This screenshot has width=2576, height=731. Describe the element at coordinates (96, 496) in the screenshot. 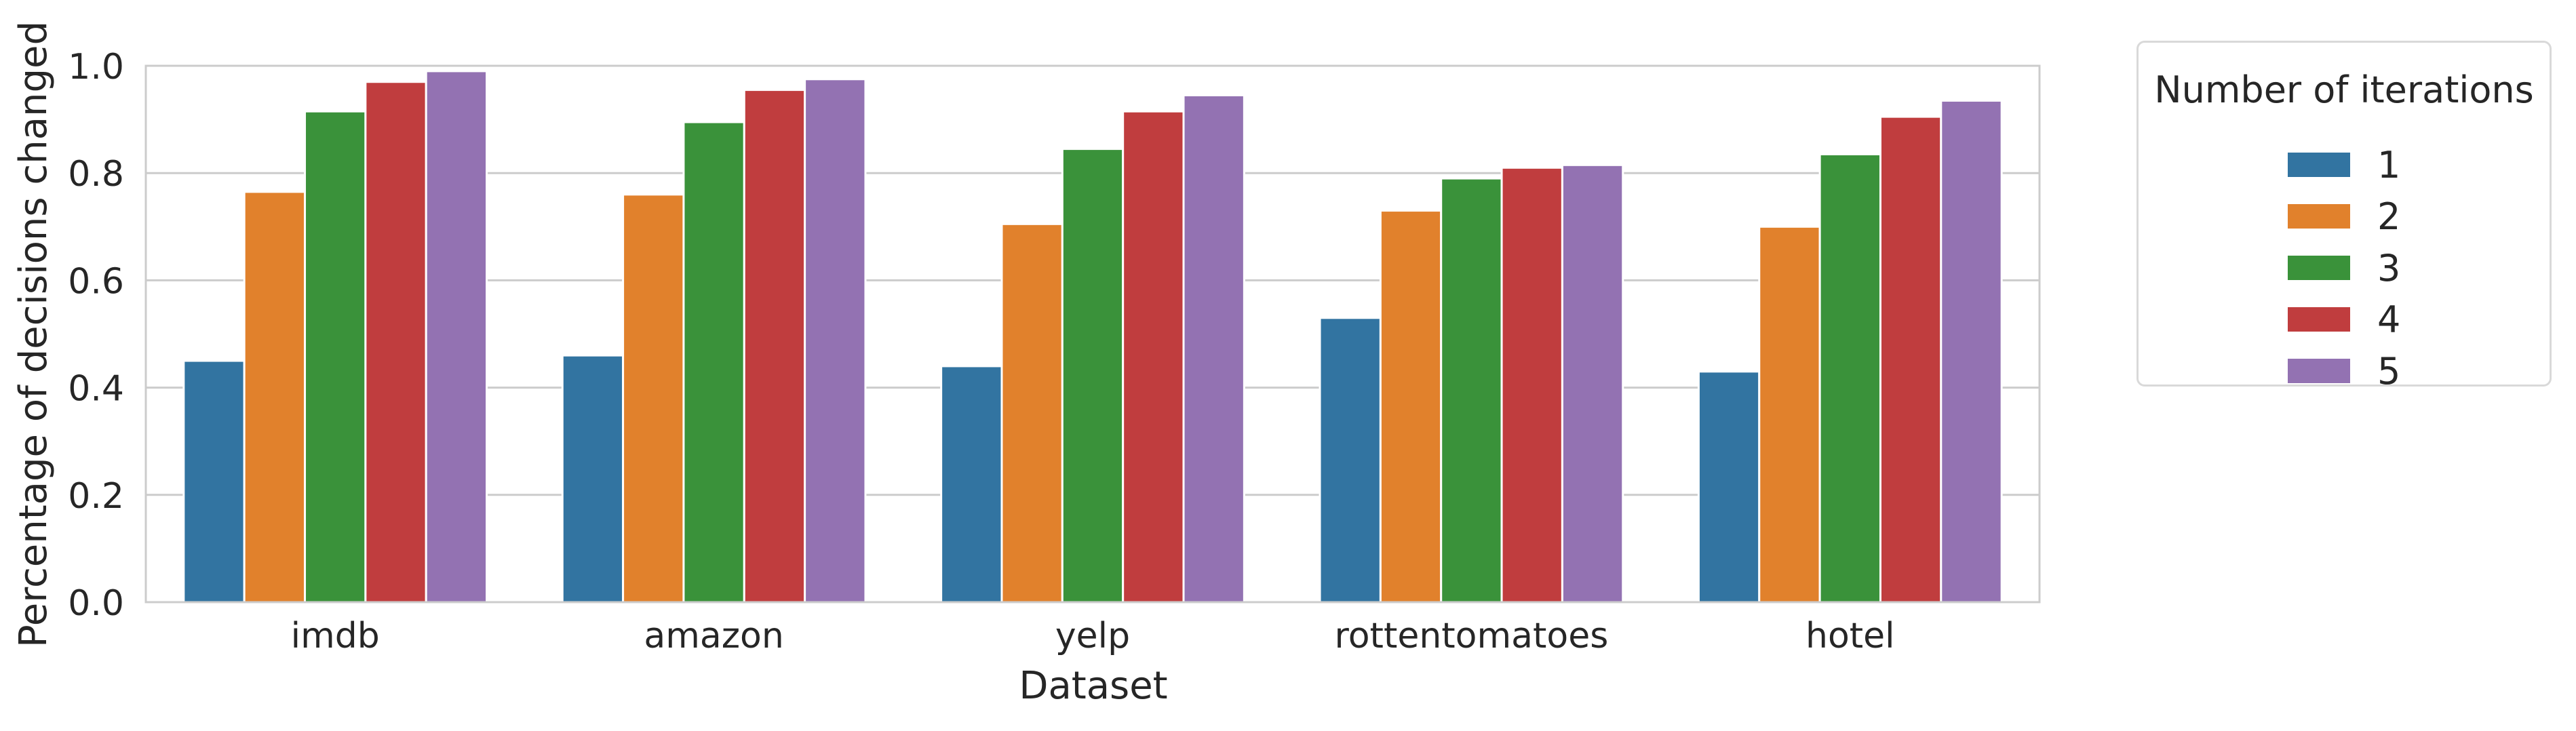

I see `y-tick-label: 0.2` at that location.